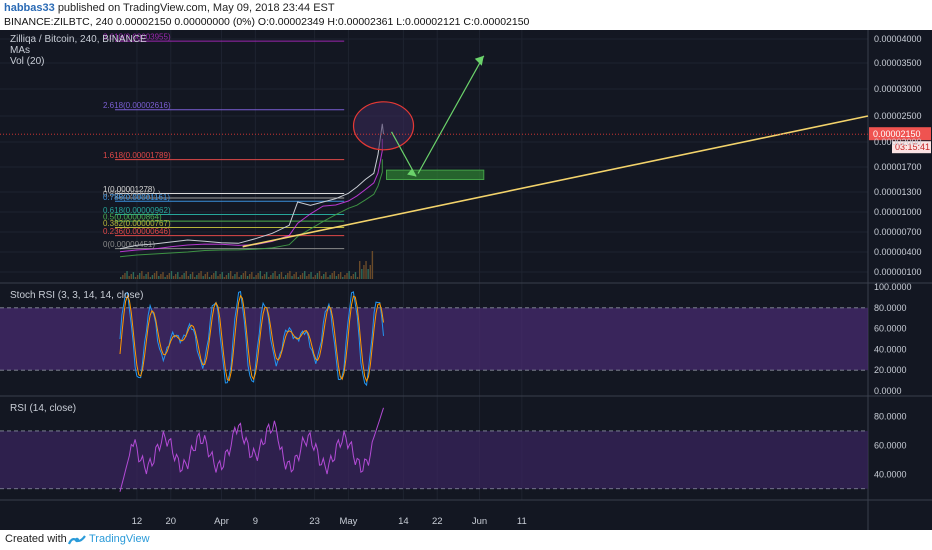 This screenshot has height=550, width=932. I want to click on created-with-text: Created with, so click(36, 539).